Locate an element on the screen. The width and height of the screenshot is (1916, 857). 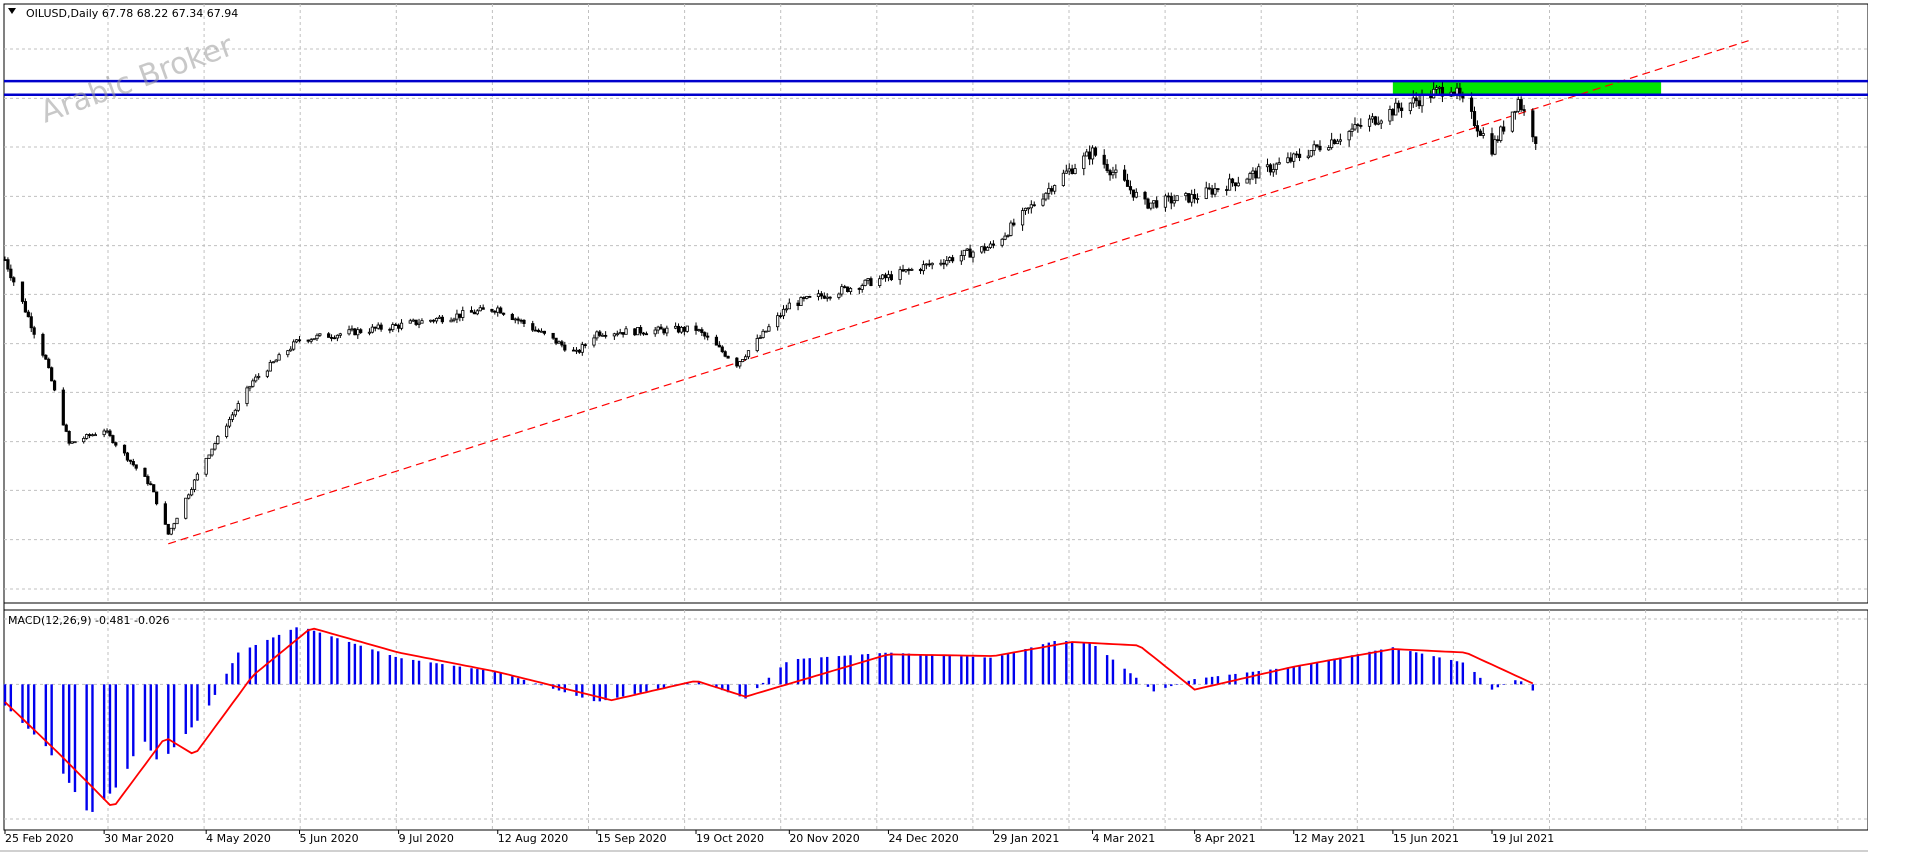
time-tick-label: 15 Sep 2020 is located at coordinates (632, 838).